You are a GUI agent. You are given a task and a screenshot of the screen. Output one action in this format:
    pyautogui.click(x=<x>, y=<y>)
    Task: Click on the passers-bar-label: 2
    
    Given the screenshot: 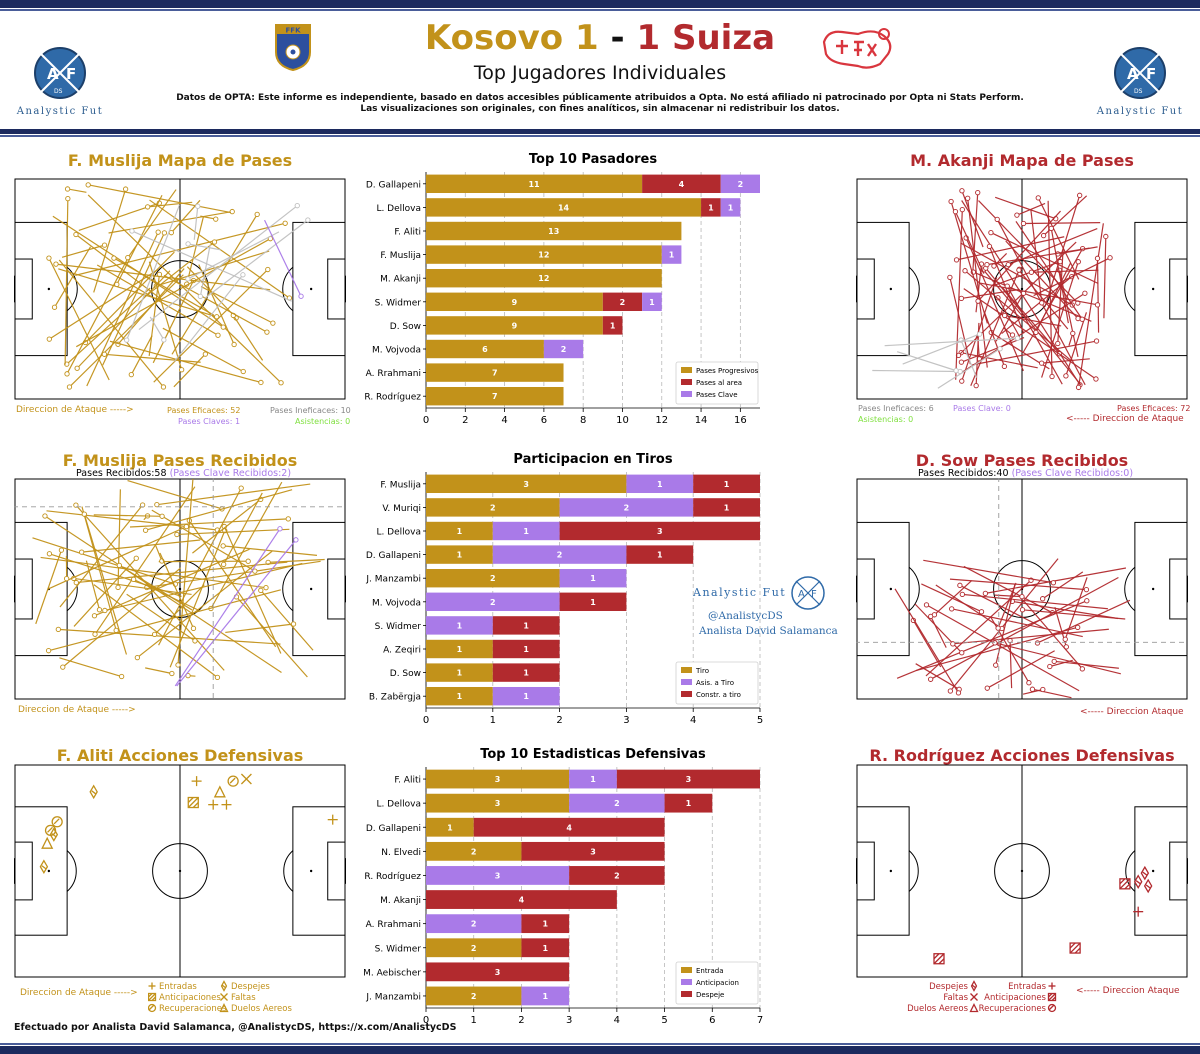 What is the action you would take?
    pyautogui.click(x=623, y=302)
    